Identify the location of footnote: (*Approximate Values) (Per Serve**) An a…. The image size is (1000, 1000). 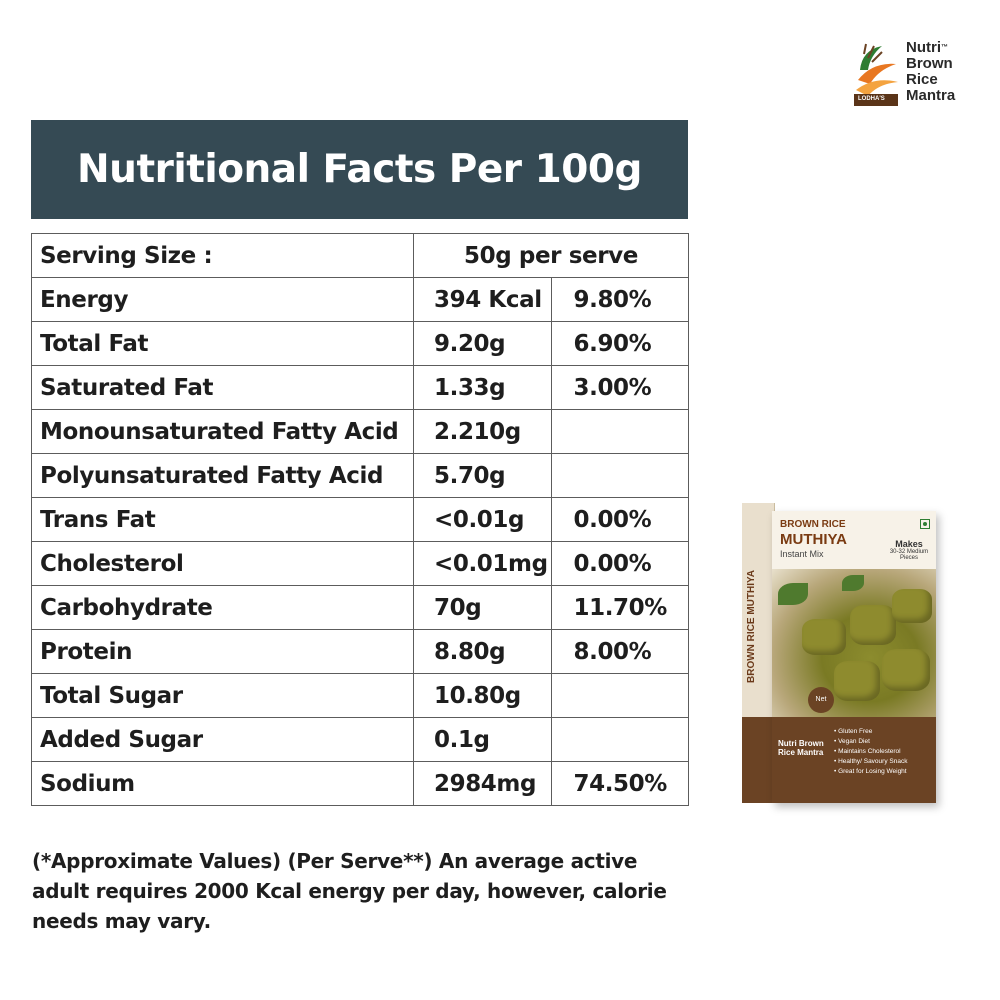
(349, 891).